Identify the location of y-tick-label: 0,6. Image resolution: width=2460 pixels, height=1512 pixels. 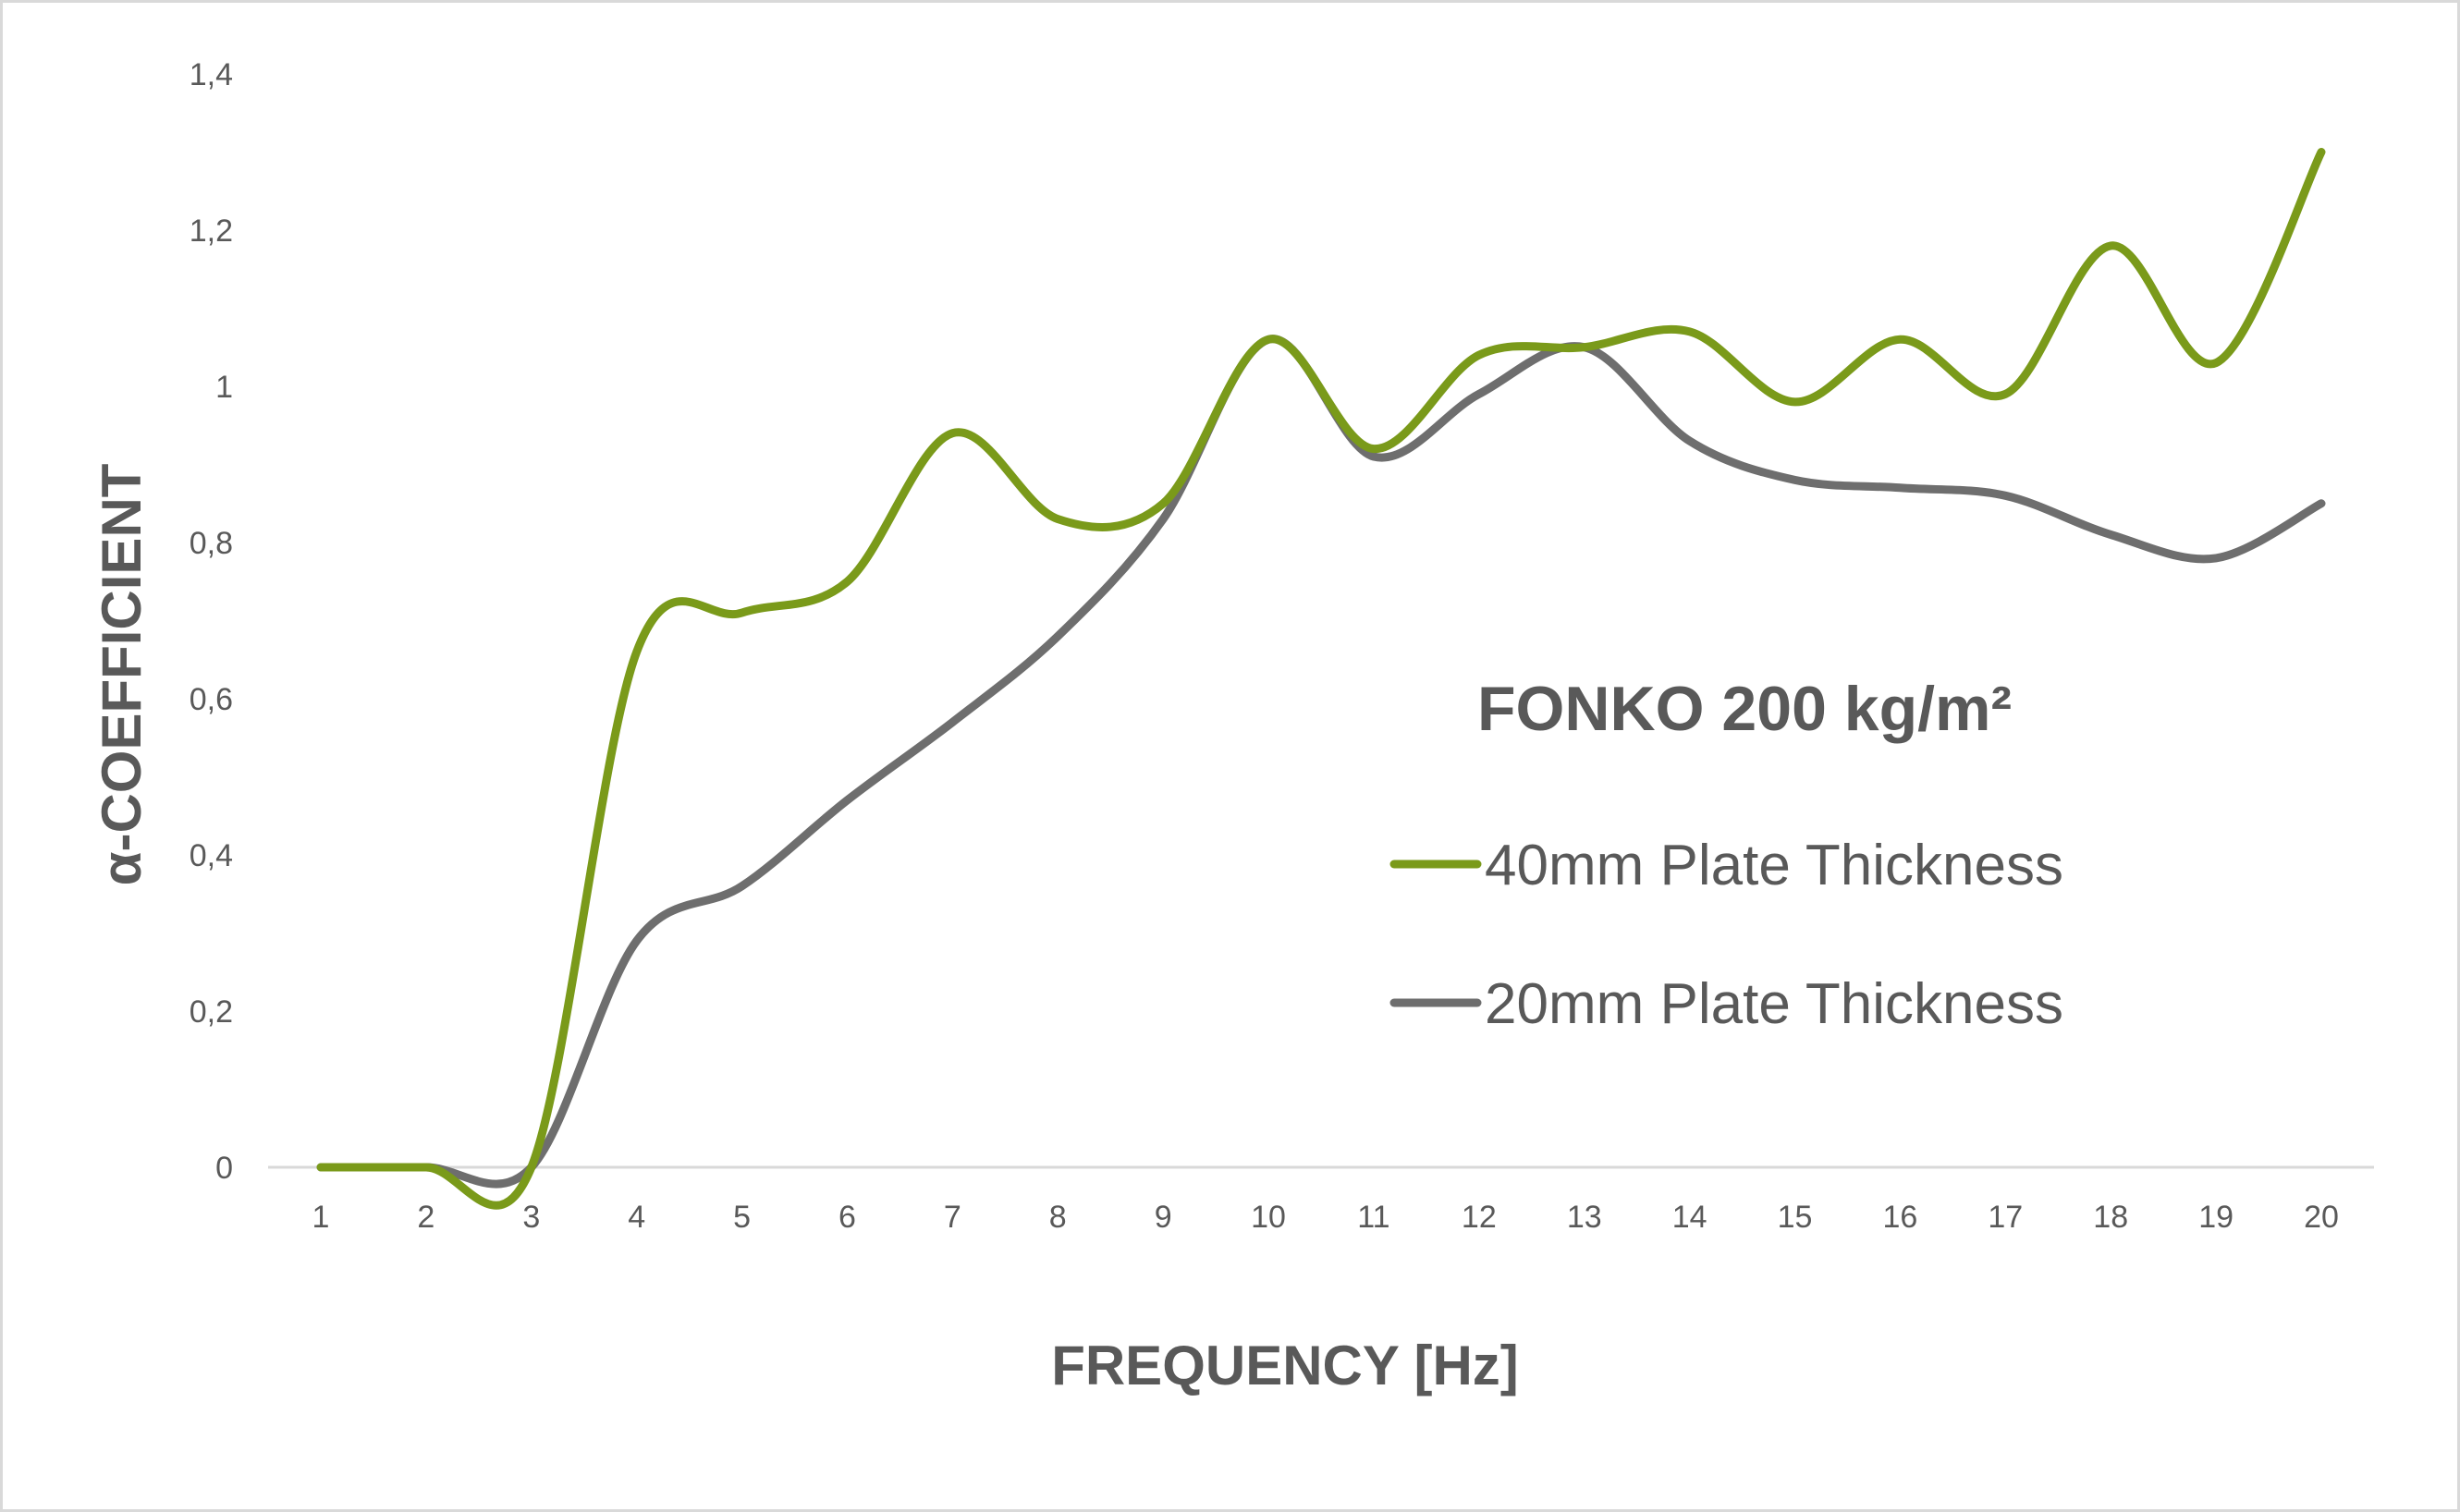
(212, 699).